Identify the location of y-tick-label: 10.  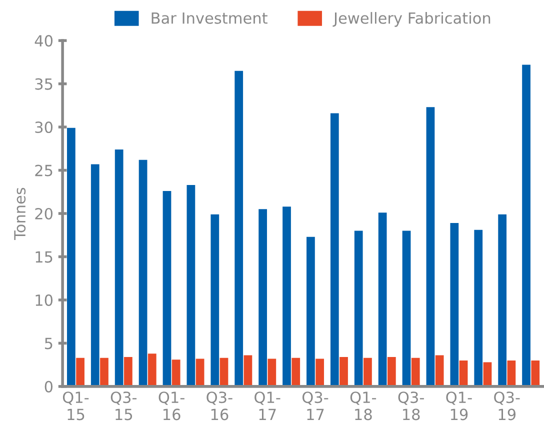
(44, 300).